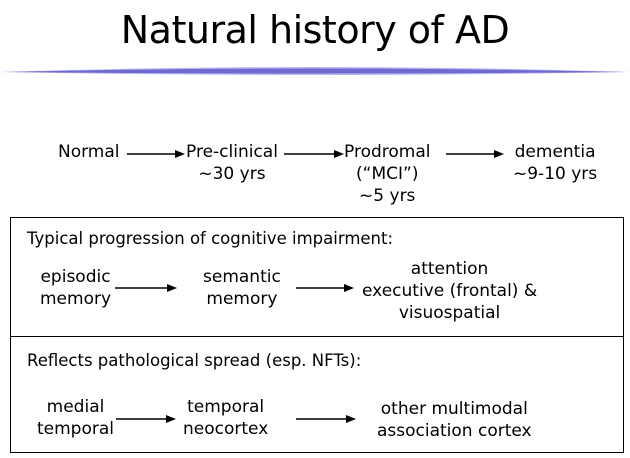 The width and height of the screenshot is (630, 458). I want to click on cognitive-step-episodic: episodic memory, so click(76, 288).